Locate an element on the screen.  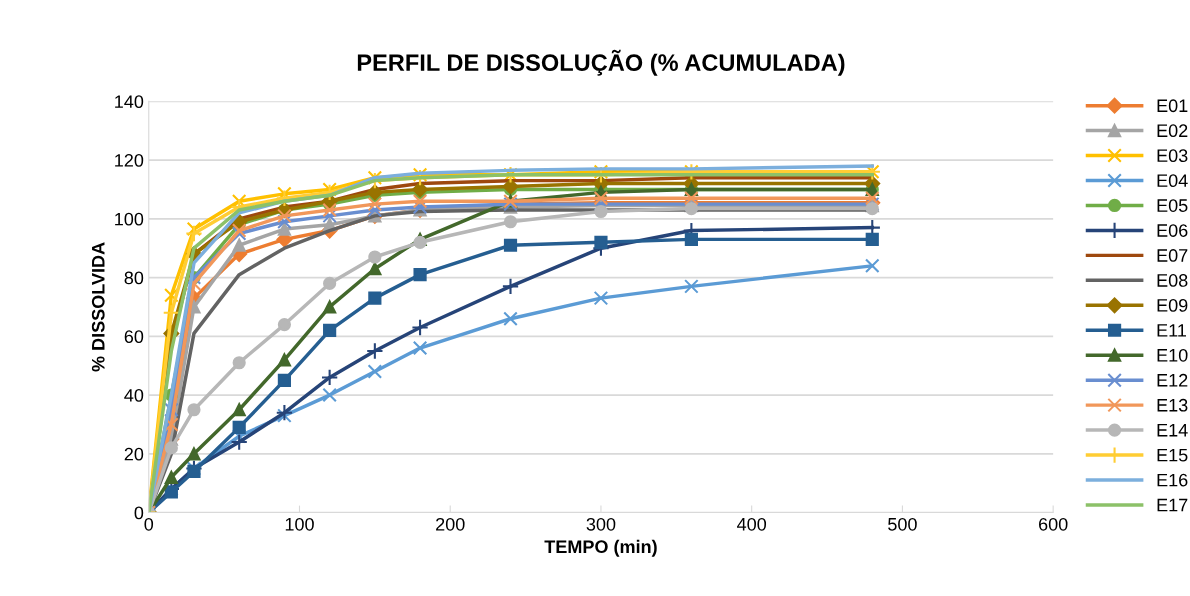
legend-label: E05 is located at coordinates (1172, 205).